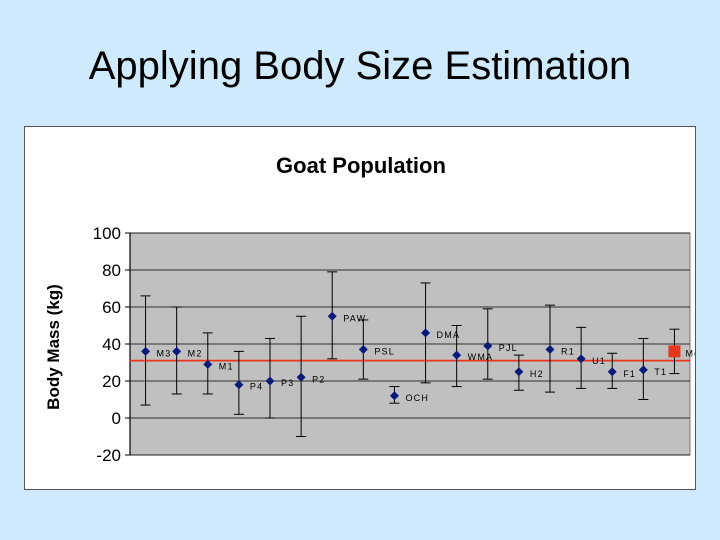 The image size is (720, 540). What do you see at coordinates (417, 398) in the screenshot?
I see `point-label: OCH` at bounding box center [417, 398].